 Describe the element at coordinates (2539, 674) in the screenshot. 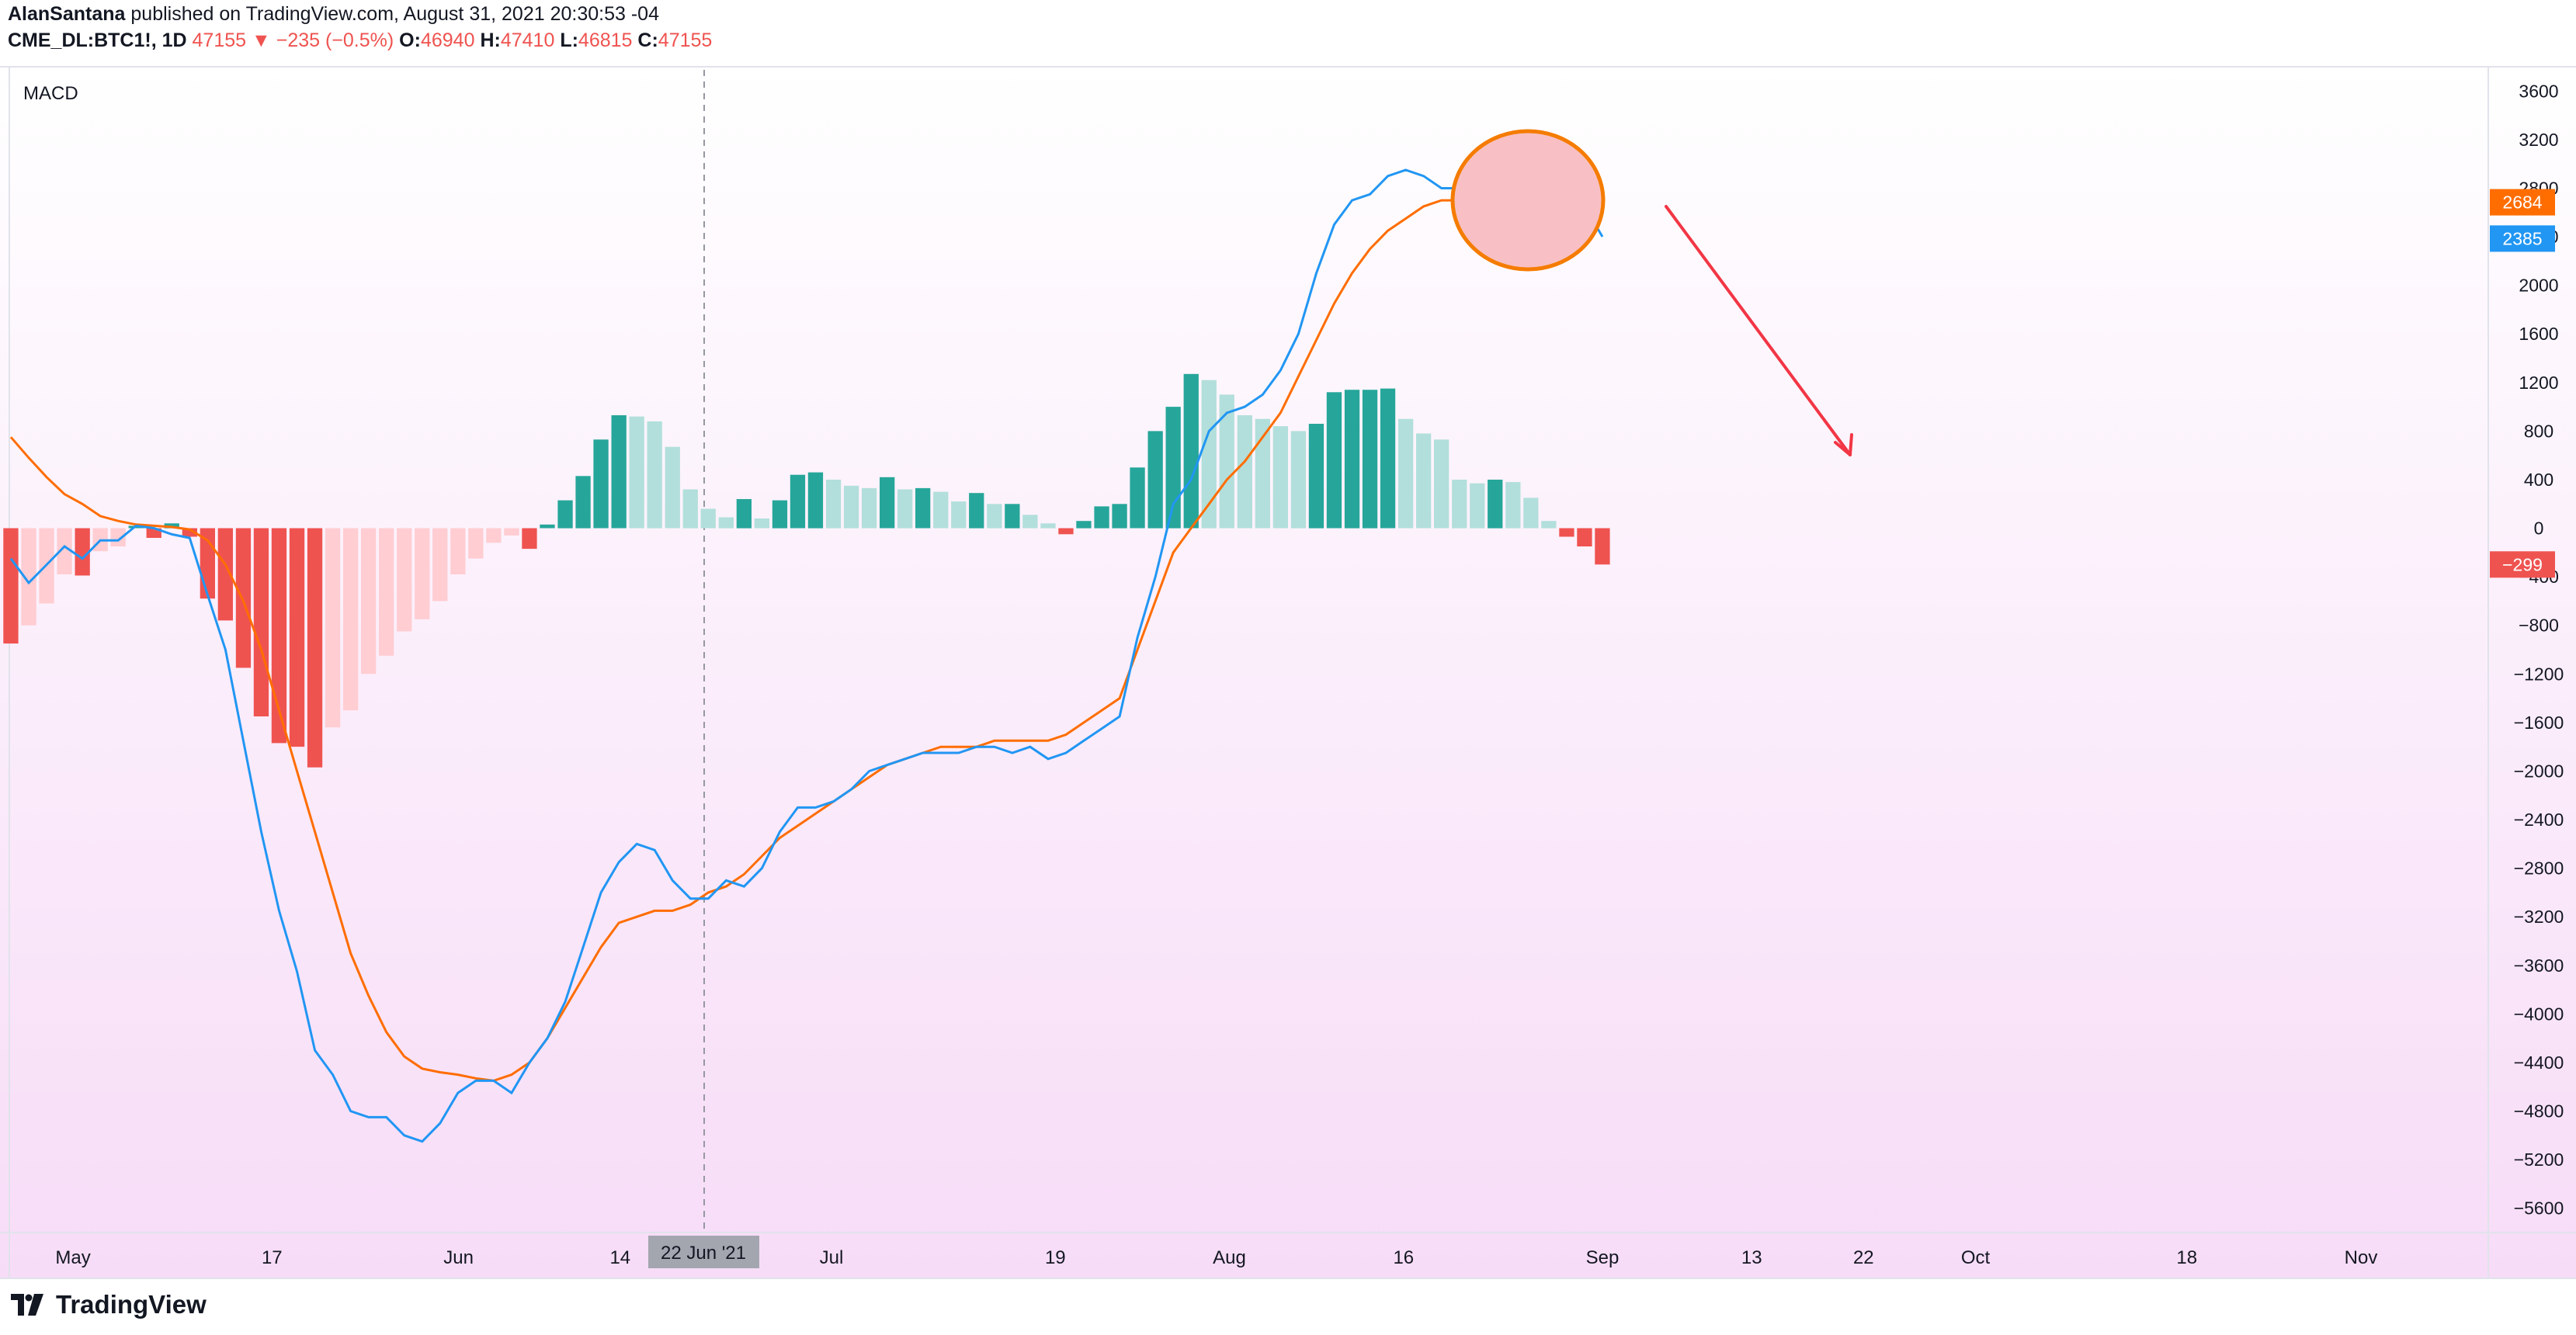

I see `y-tick-label: −1200` at that location.